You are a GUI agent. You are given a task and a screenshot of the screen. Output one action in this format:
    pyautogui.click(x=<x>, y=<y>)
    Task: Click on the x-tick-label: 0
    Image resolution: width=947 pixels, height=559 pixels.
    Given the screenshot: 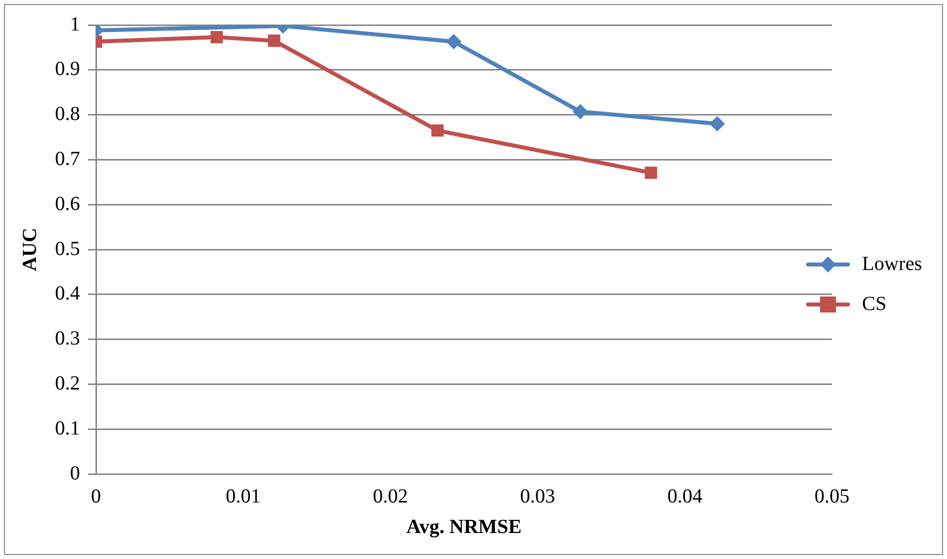 What is the action you would take?
    pyautogui.click(x=96, y=496)
    